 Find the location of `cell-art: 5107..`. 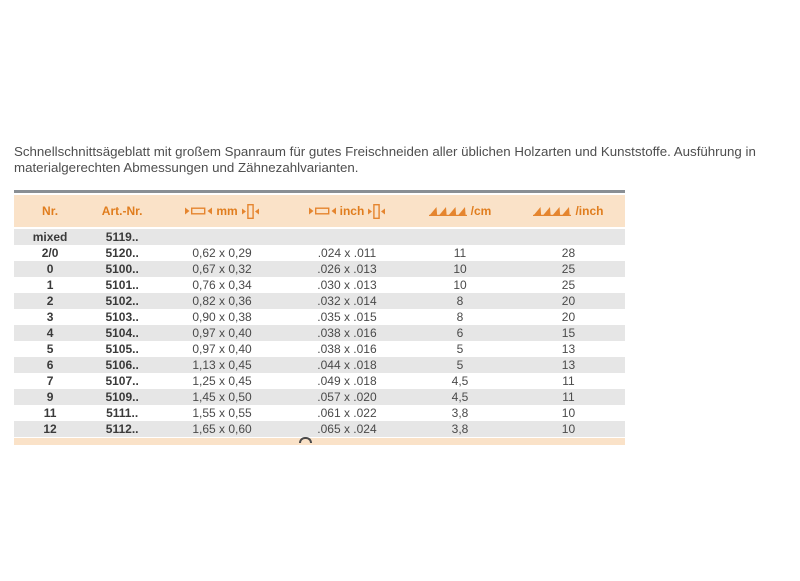

cell-art: 5107.. is located at coordinates (122, 381).